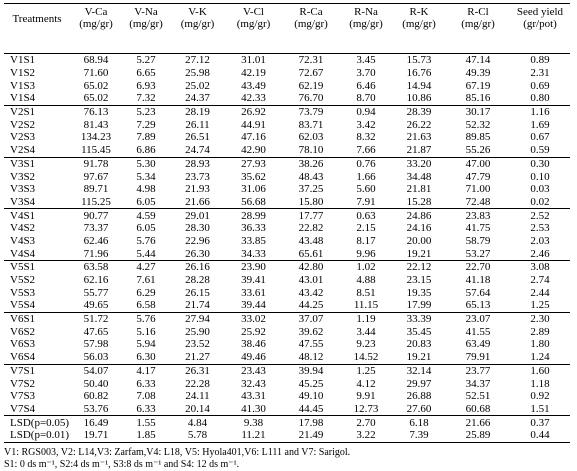  I want to click on cell: 2.53, so click(540, 228).